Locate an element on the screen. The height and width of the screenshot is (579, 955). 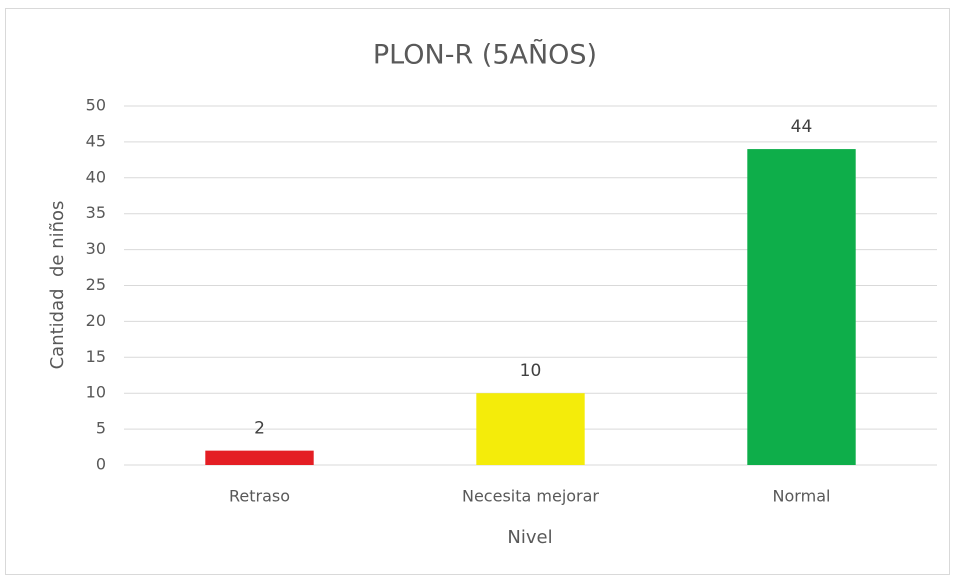
data-label: 10 is located at coordinates (531, 371).